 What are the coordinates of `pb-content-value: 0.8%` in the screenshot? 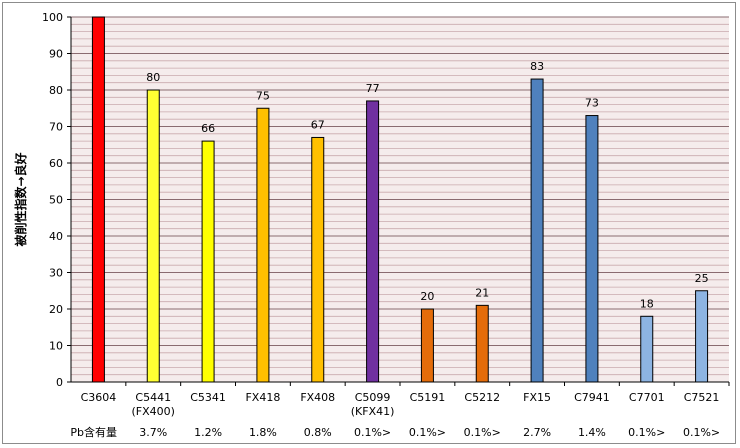 It's located at (318, 432).